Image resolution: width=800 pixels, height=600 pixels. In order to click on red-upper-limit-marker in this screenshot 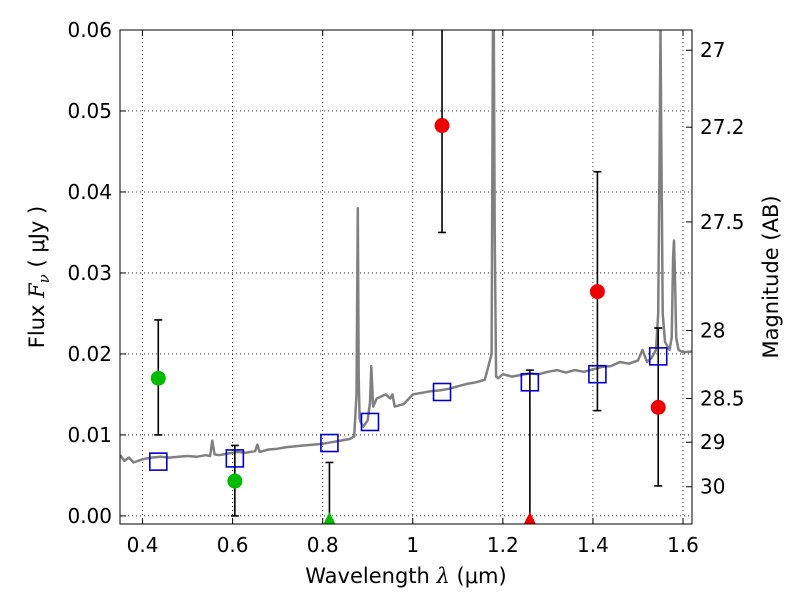, I will do `click(529, 517)`.